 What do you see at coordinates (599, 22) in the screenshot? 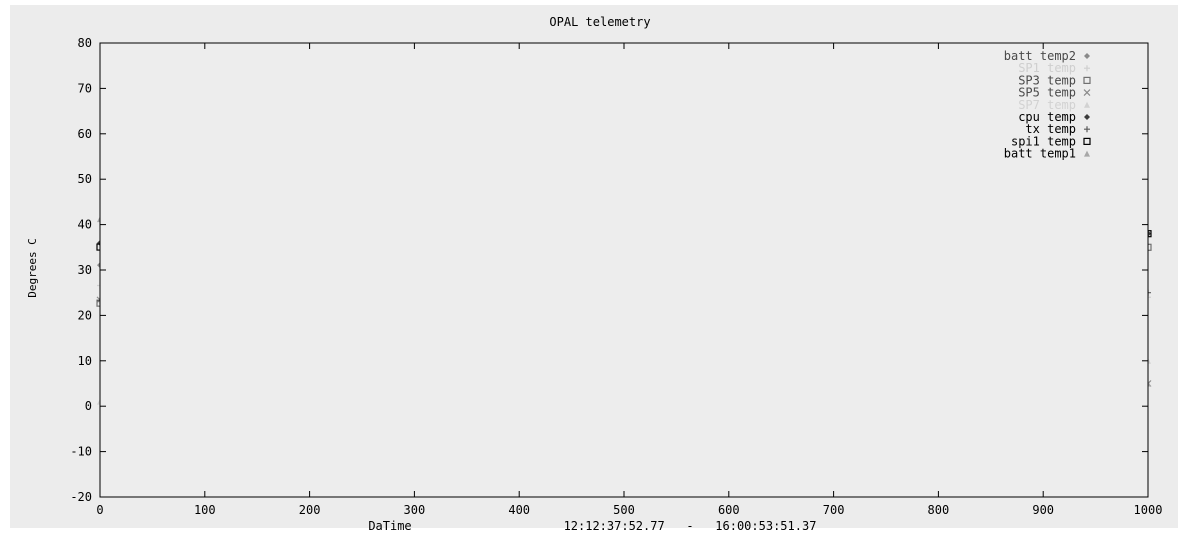
I see `chart-title: OPAL telemetry` at bounding box center [599, 22].